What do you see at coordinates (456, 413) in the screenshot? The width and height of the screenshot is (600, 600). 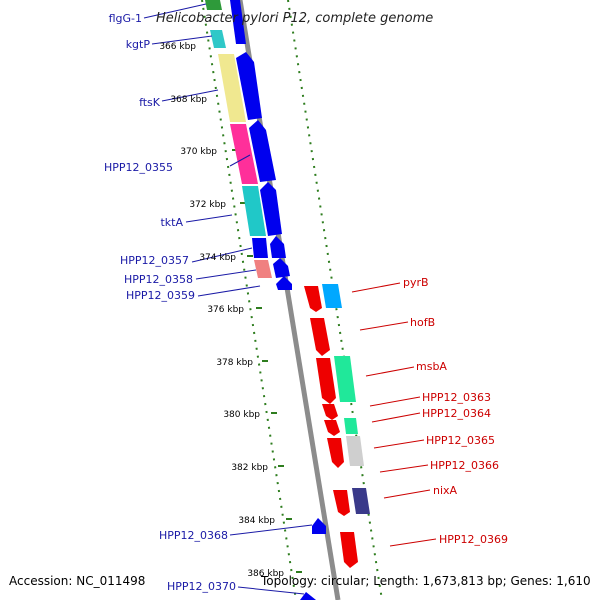 I see `gene-label-HPP12_0364: HPP12_0364` at bounding box center [456, 413].